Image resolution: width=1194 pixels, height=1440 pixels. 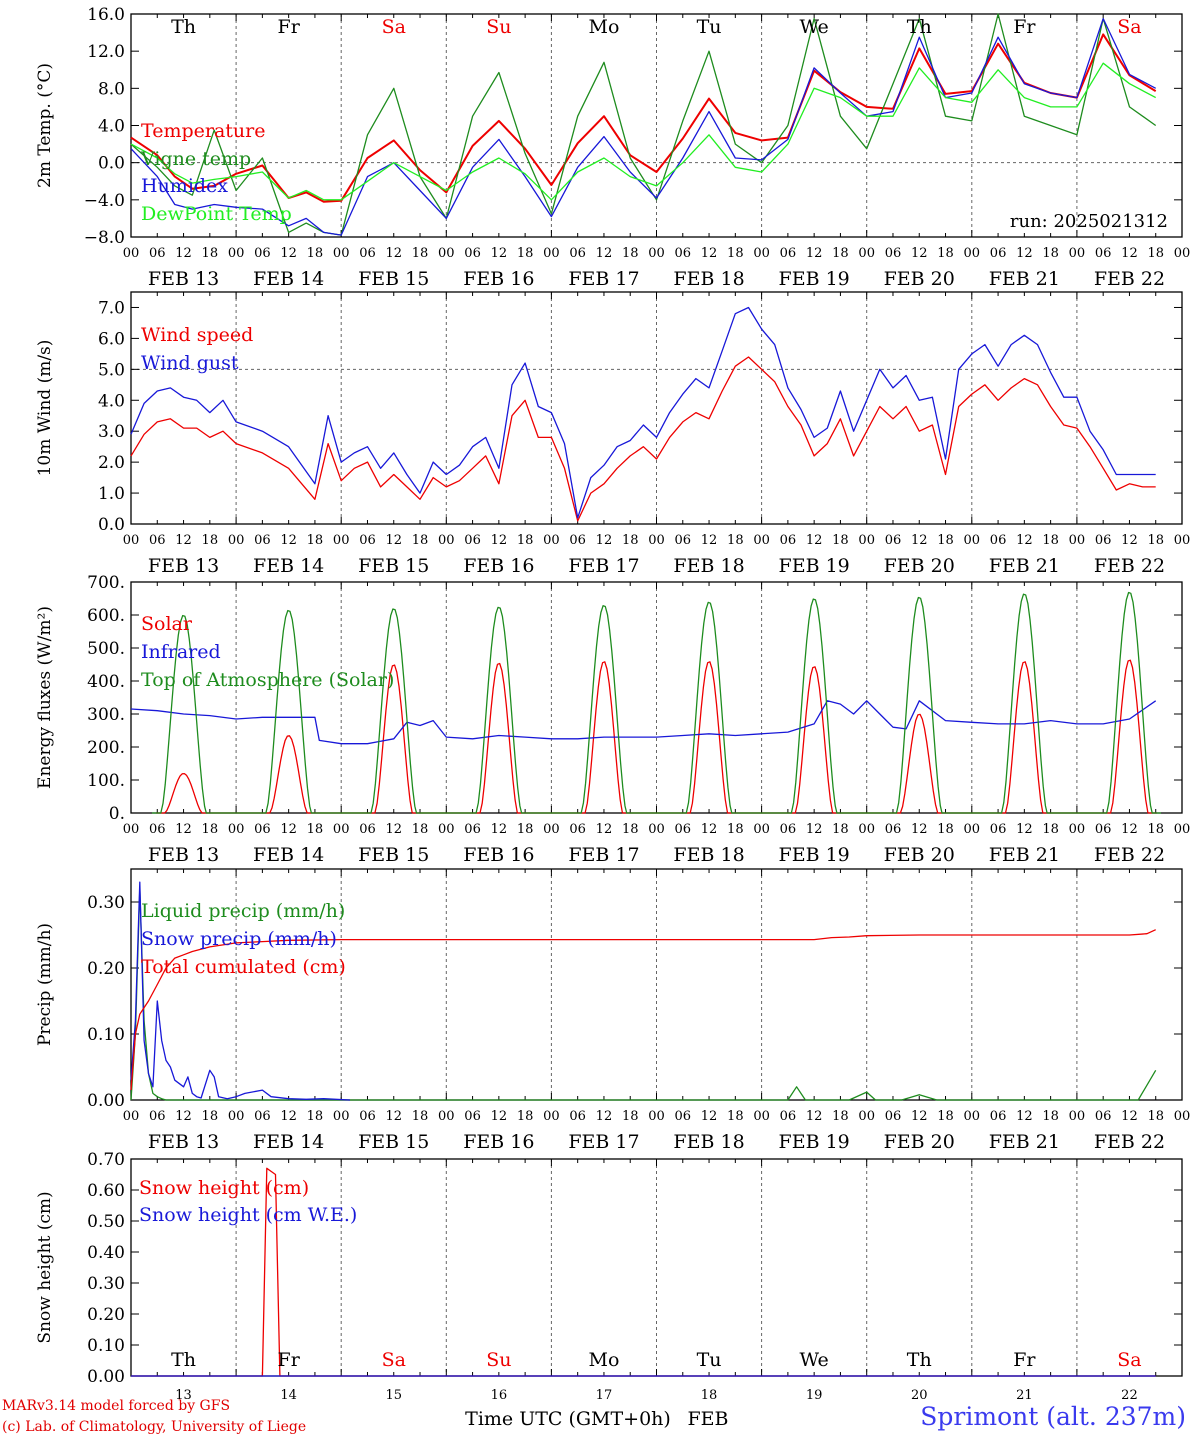 What do you see at coordinates (106, 969) in the screenshot?
I see `y-tick-label: 0.20` at bounding box center [106, 969].